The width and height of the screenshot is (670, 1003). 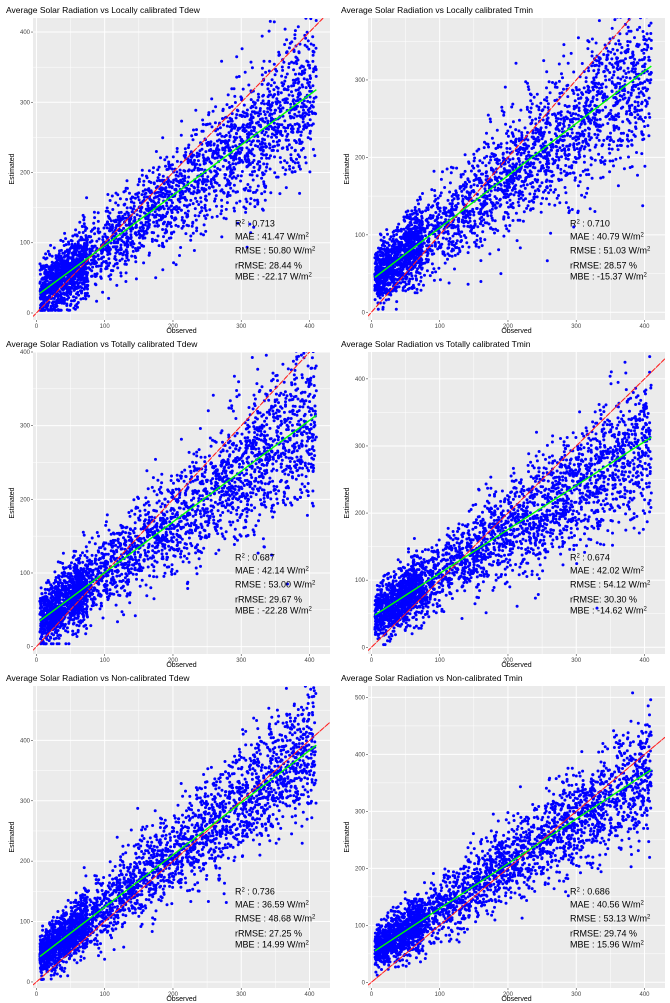 I want to click on y-axis-label: Estimated, so click(x=347, y=168).